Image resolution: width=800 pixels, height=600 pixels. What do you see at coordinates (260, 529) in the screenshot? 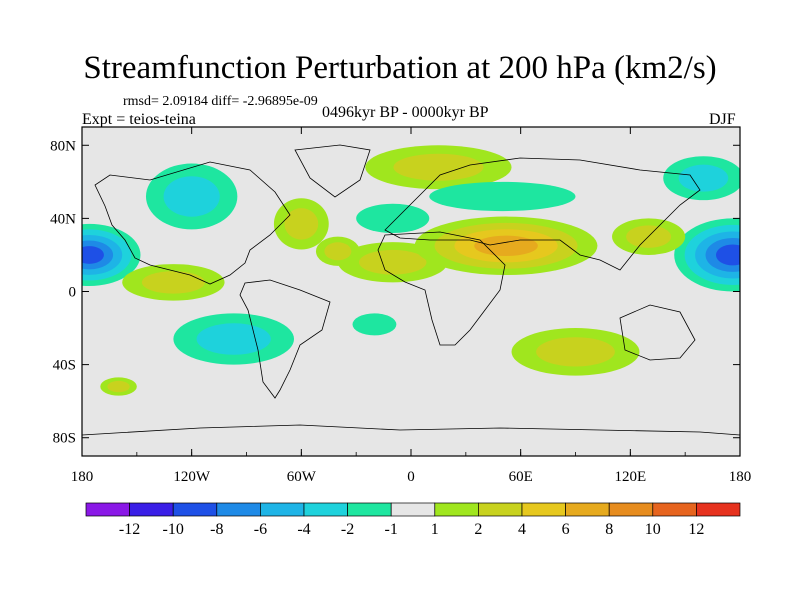
I see `colorbar-label: -6` at bounding box center [260, 529].